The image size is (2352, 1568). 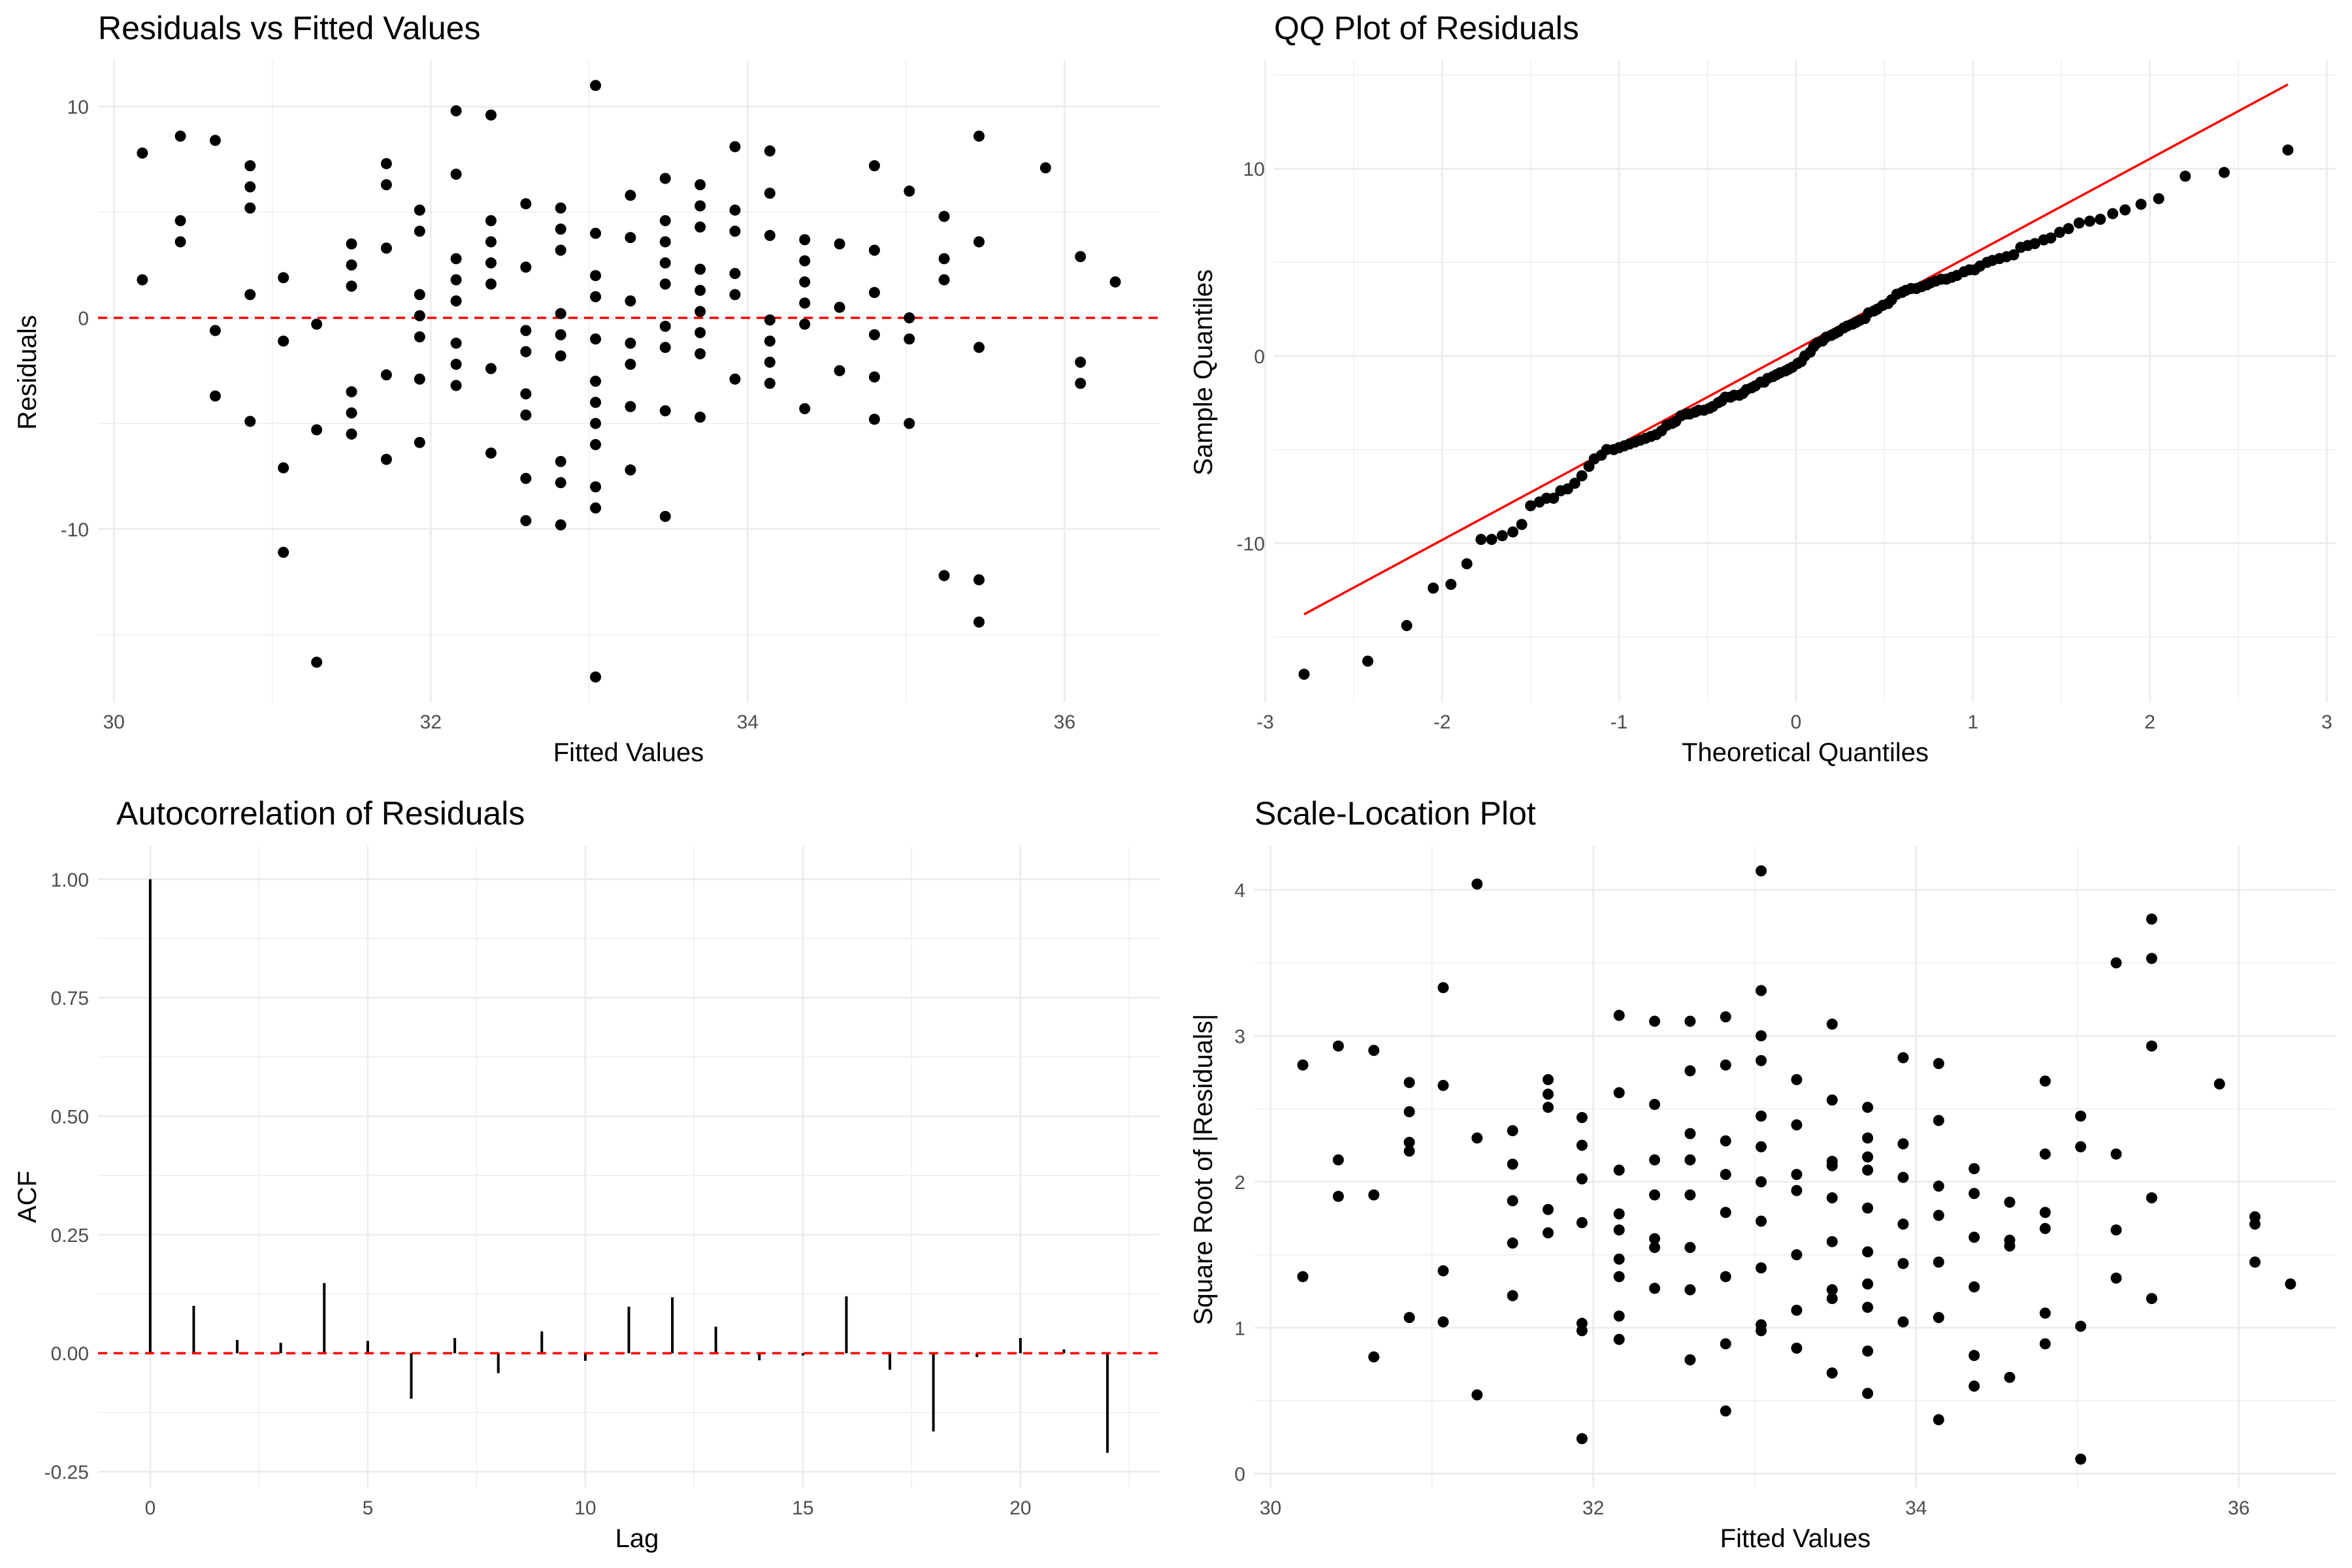 What do you see at coordinates (1064, 722) in the screenshot?
I see `x-tick-label: 36` at bounding box center [1064, 722].